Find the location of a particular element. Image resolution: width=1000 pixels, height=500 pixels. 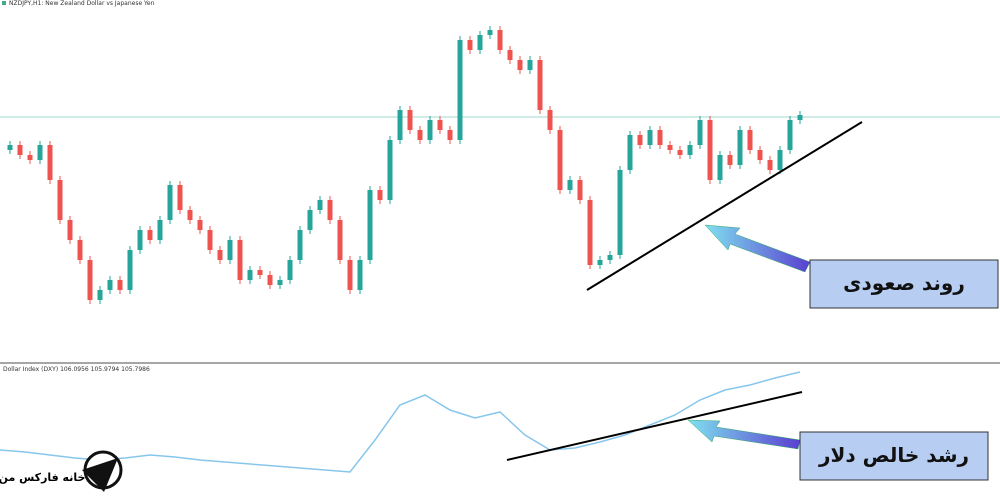

annotation: روند صعودی is located at coordinates (904, 283).